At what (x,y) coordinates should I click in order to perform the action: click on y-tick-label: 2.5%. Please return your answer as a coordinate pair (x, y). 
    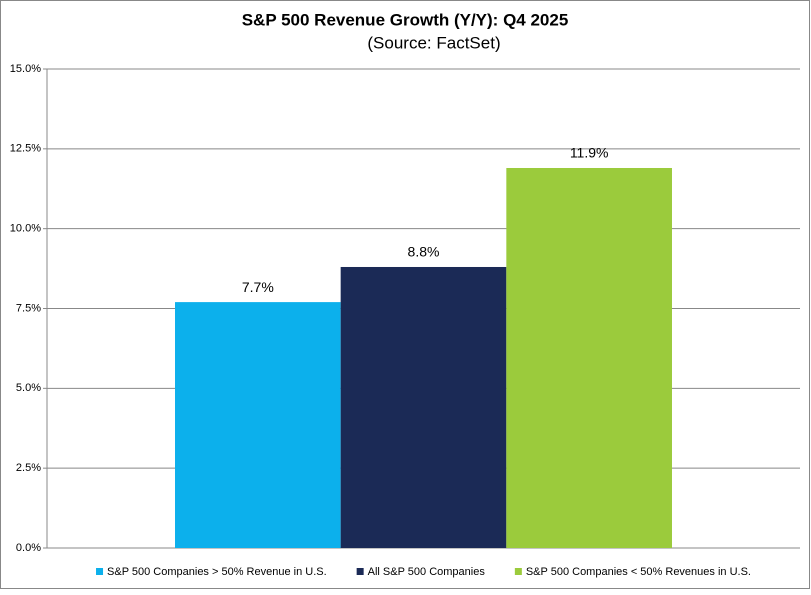
    Looking at the image, I should click on (28, 468).